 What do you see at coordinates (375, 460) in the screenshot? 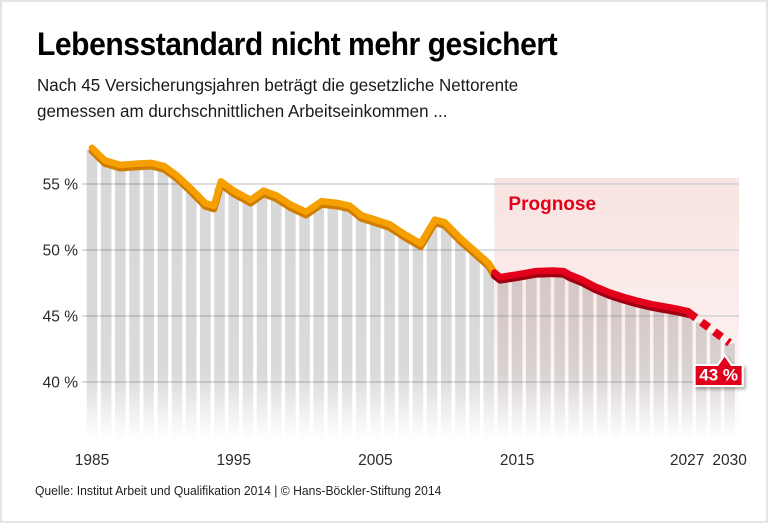
I see `x-tick-label-2005: 2005` at bounding box center [375, 460].